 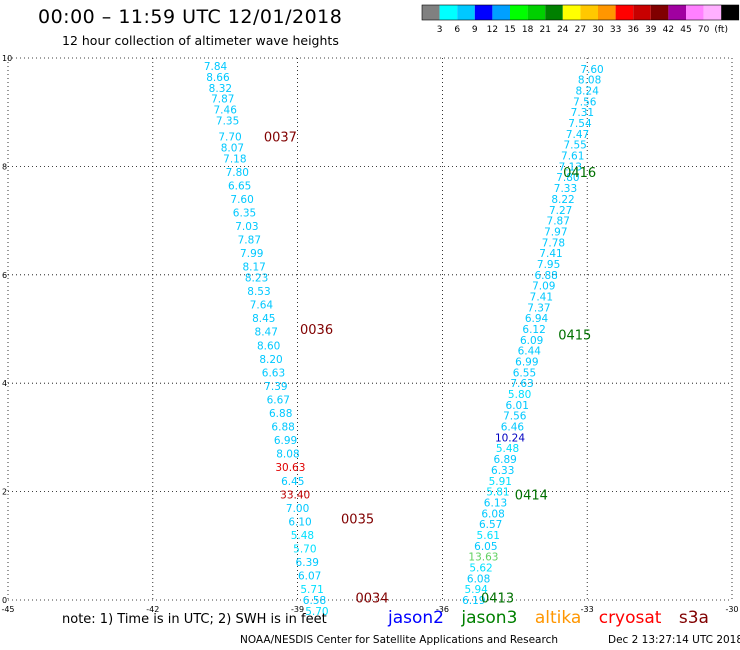 What do you see at coordinates (554, 618) in the screenshot?
I see `satellite-key: jason2 jason3 altika cryosat s3a` at bounding box center [554, 618].